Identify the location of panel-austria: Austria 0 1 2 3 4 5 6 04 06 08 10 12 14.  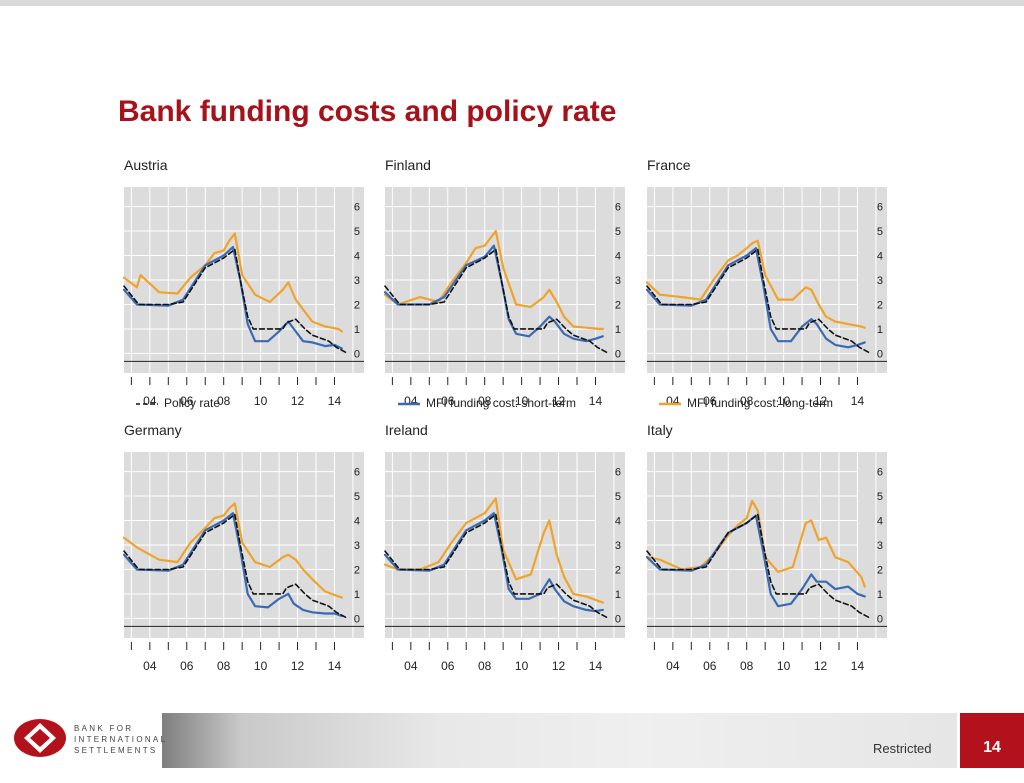
(245, 282).